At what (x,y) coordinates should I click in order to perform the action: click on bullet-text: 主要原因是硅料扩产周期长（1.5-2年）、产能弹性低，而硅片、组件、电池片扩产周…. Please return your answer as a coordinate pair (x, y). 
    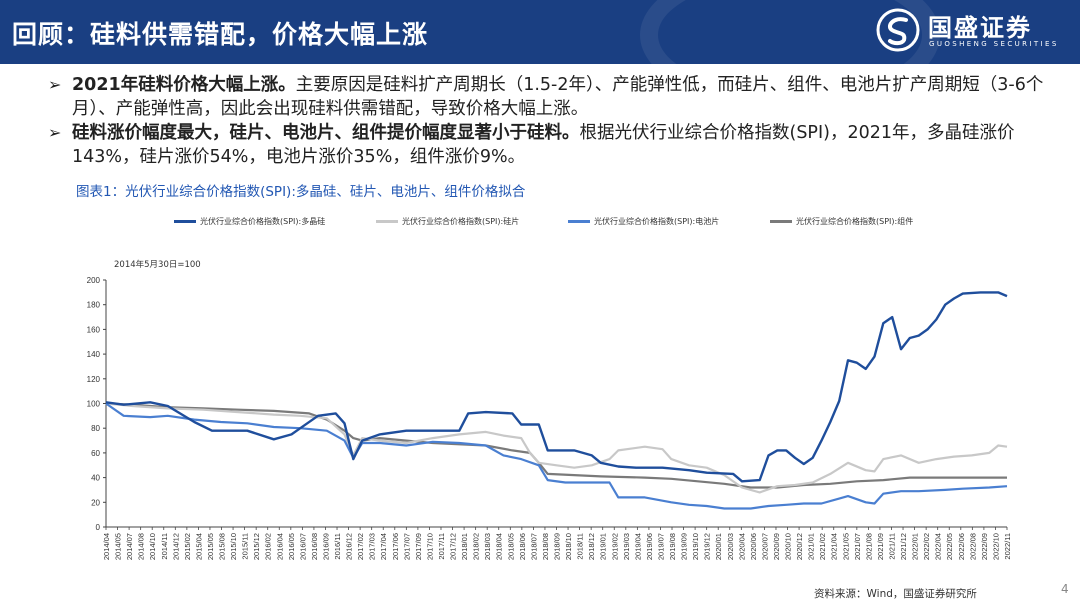
    Looking at the image, I should click on (558, 97).